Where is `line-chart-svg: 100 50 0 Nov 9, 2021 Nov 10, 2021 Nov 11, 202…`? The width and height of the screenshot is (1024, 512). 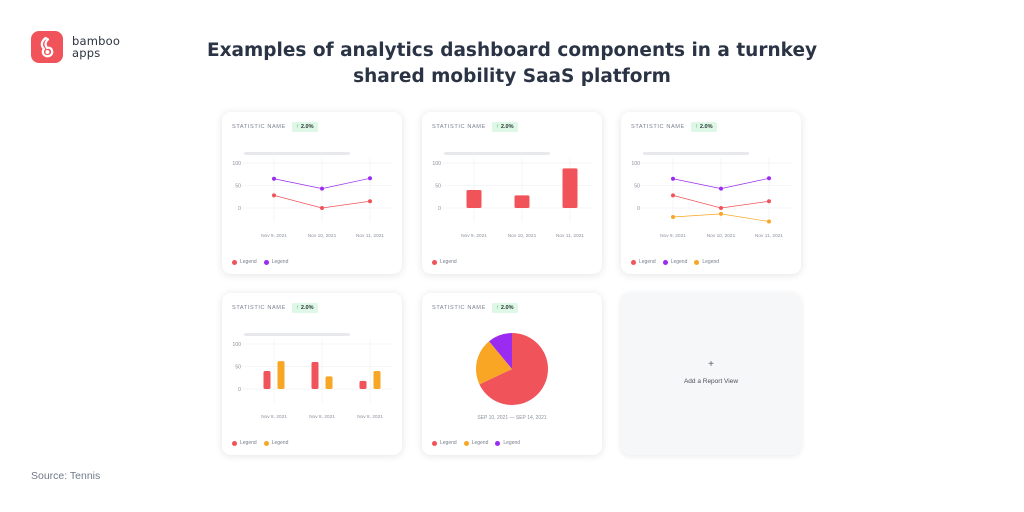 line-chart-svg: 100 50 0 Nov 9, 2021 Nov 10, 2021 Nov 11, 202… is located at coordinates (312, 195).